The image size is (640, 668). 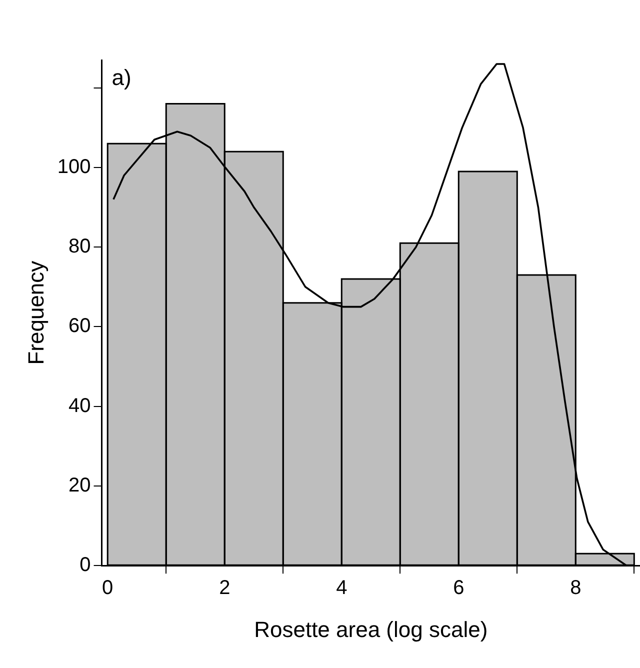 I want to click on y-tick-label: 80, so click(x=79, y=247).